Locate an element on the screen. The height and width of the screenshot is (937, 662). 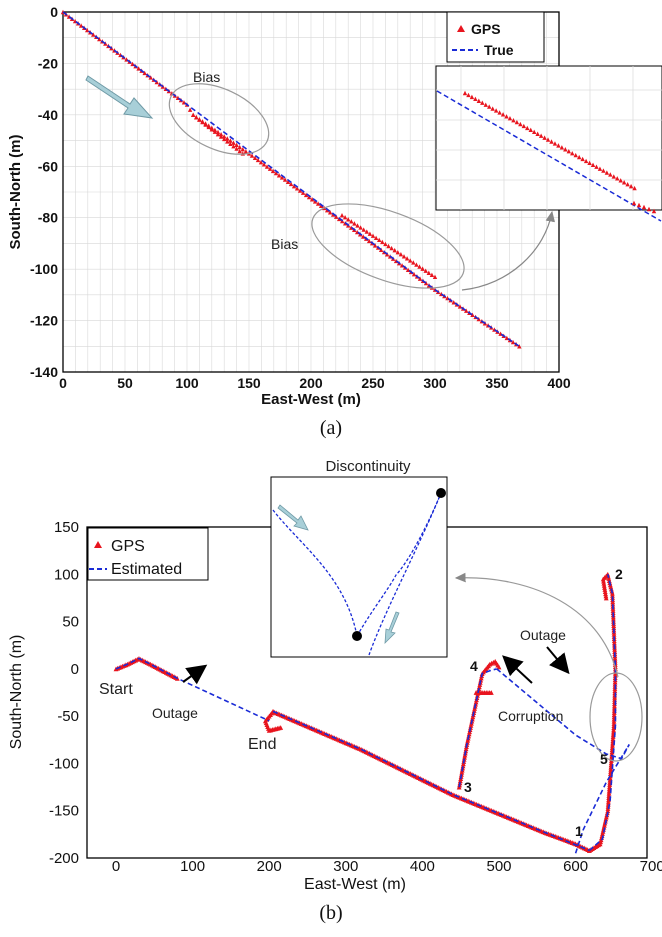
legend-gps-label: GPS is located at coordinates (486, 29).